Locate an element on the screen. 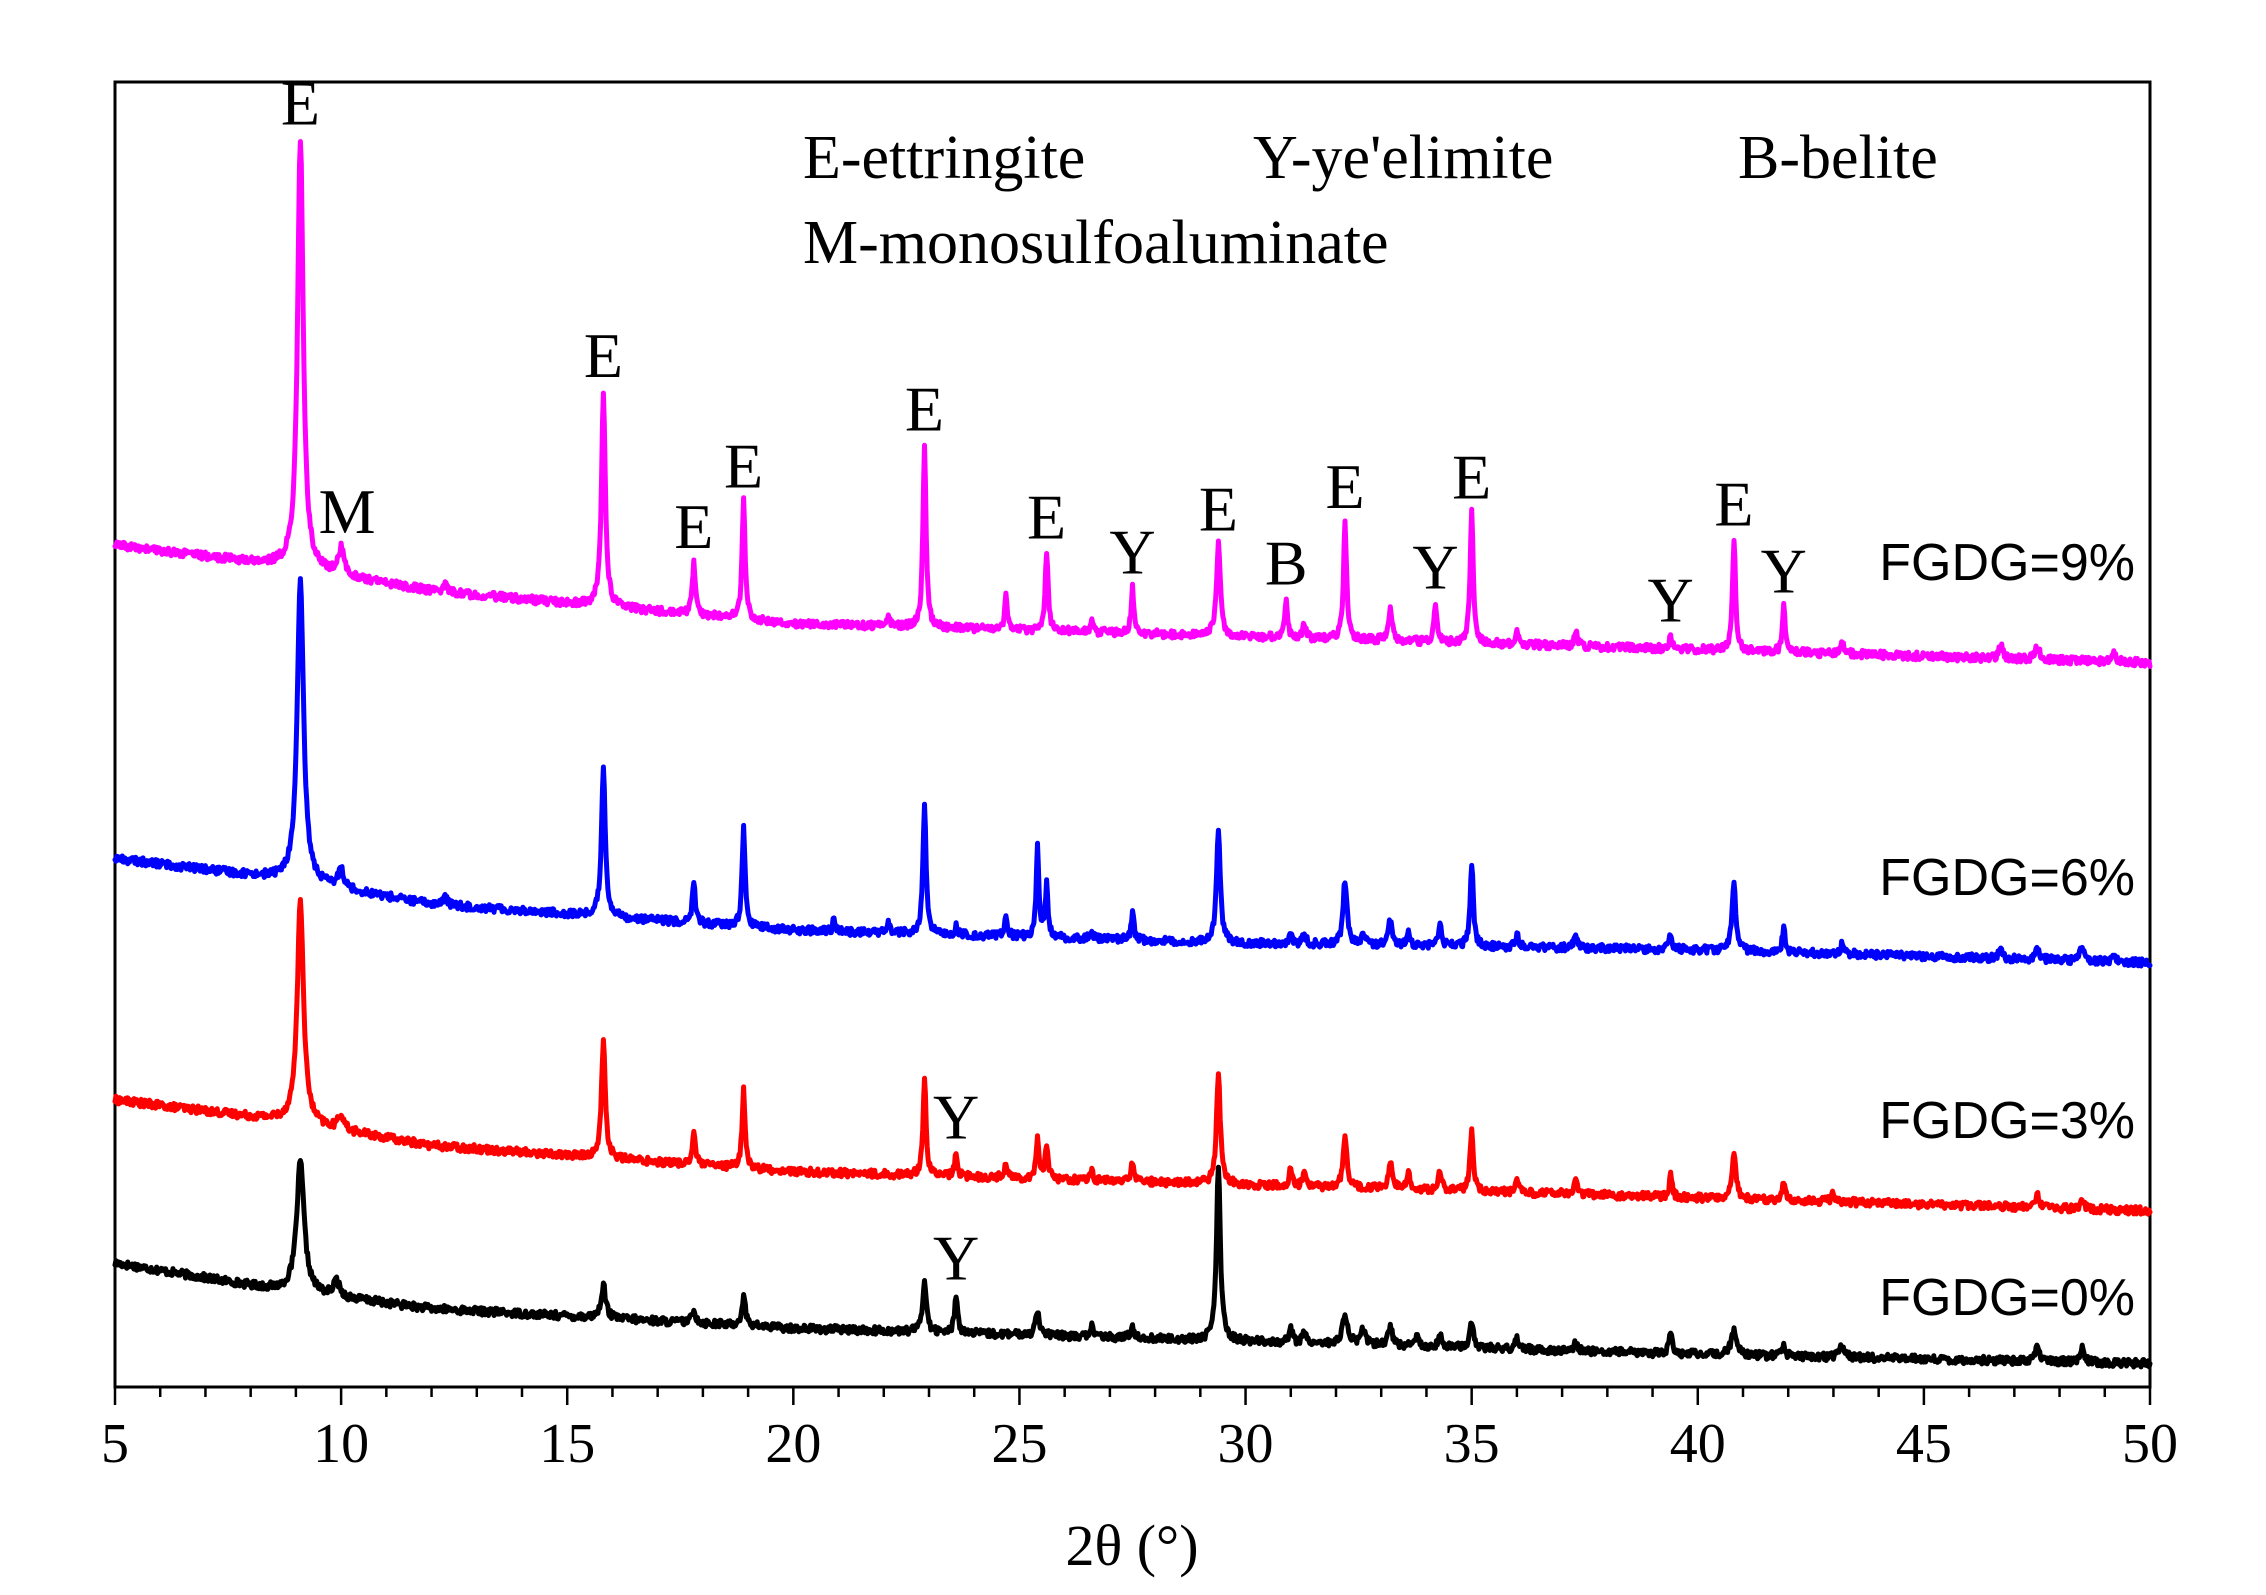 This screenshot has width=2266, height=1595. x-tick-label: 15 is located at coordinates (567, 1444).